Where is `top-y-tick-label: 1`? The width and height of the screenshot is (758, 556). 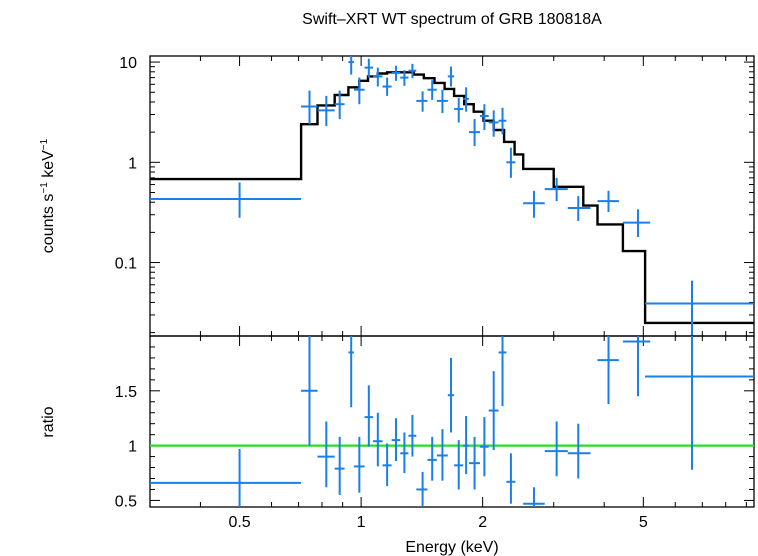 top-y-tick-label: 1 is located at coordinates (132, 163).